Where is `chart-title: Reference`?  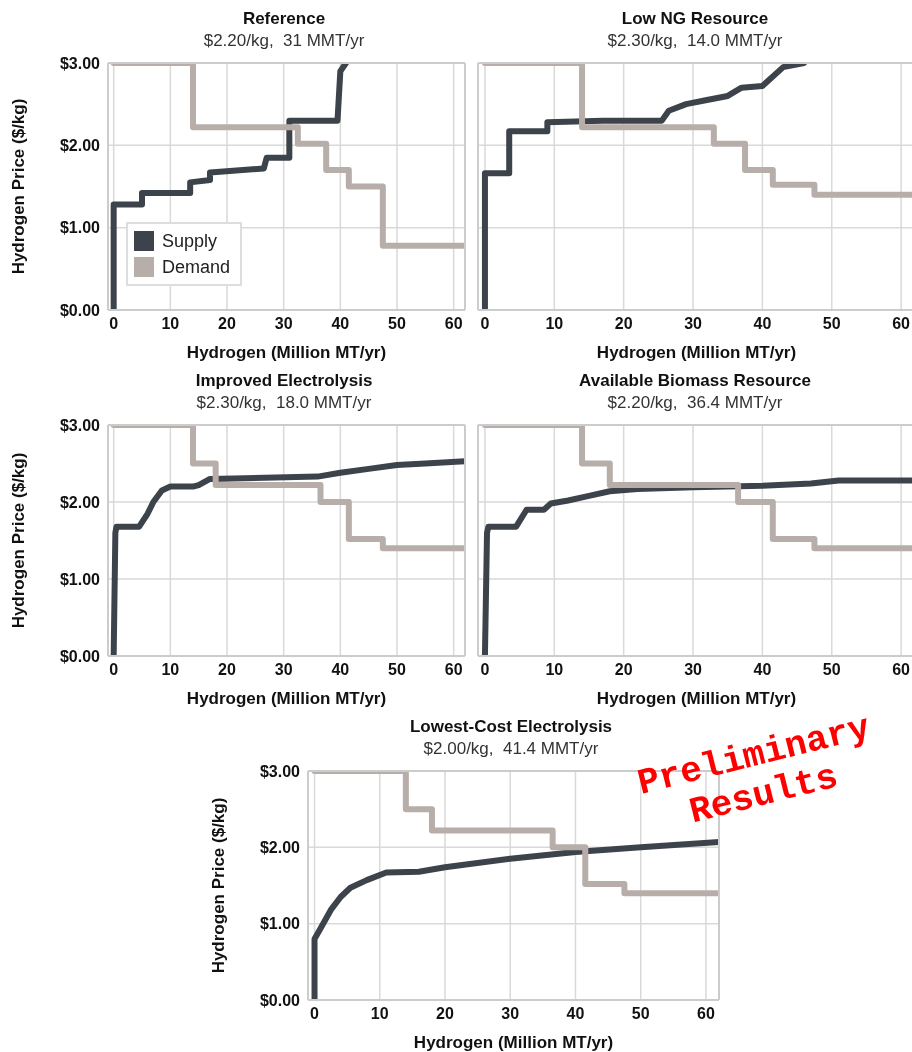
chart-title: Reference is located at coordinates (284, 19).